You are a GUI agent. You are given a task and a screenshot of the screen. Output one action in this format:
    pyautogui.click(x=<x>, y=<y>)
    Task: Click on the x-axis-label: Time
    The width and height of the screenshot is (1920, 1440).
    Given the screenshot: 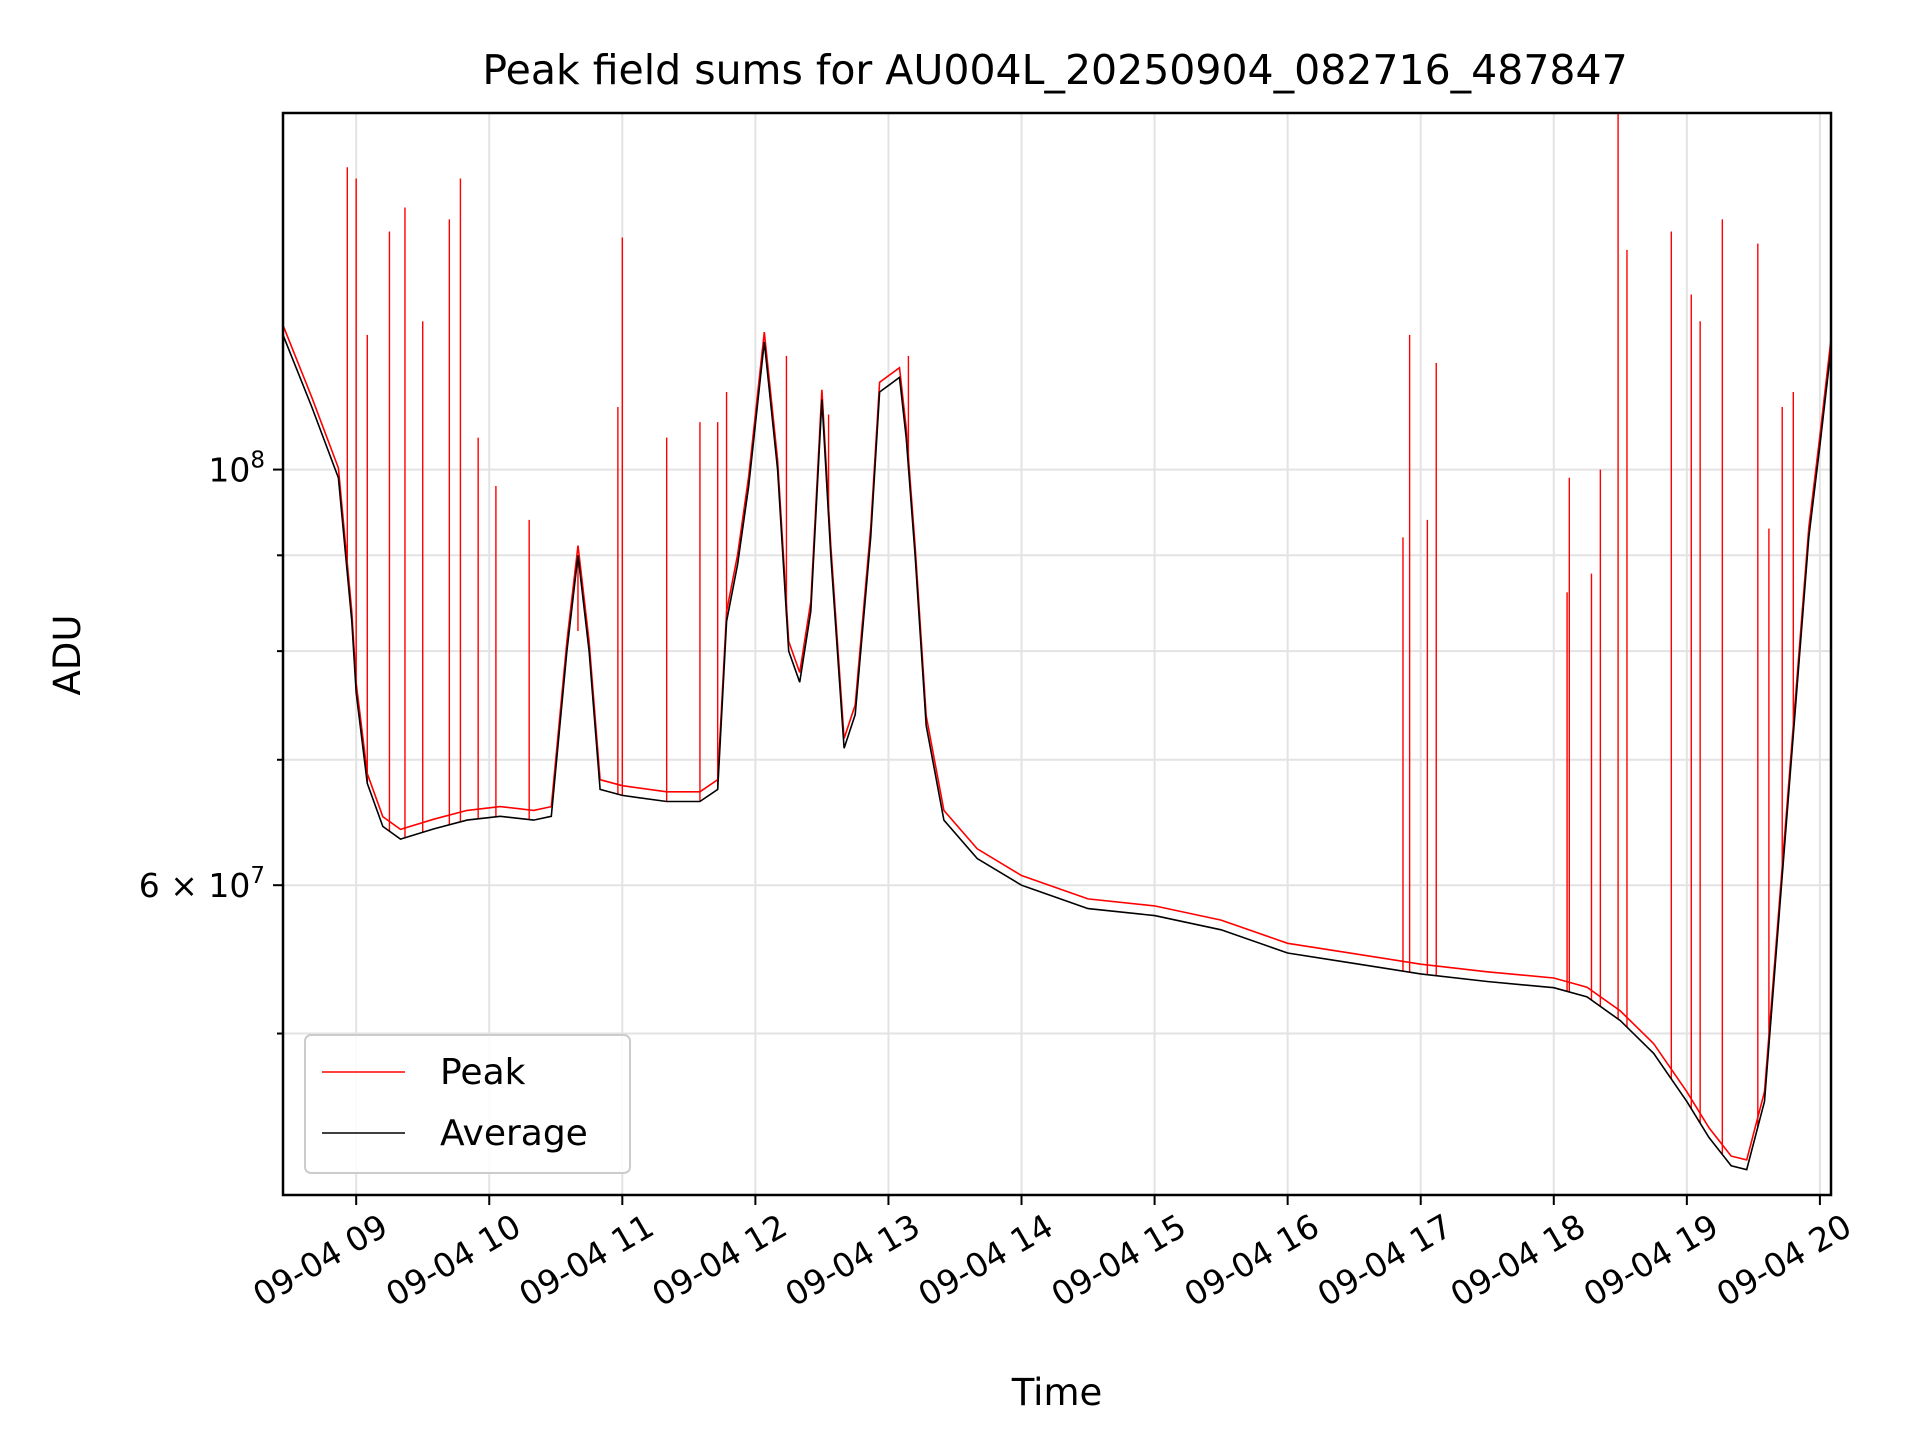 What is the action you would take?
    pyautogui.click(x=1057, y=1392)
    